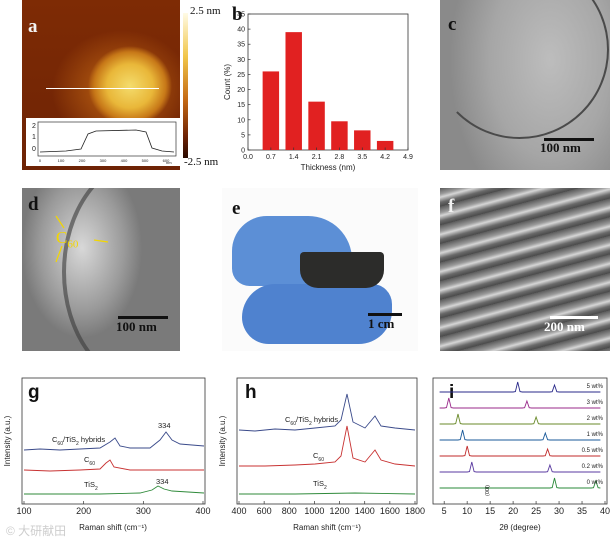 The image size is (610, 543). I want to click on histogram-y-tick: 45, so click(241, 15).